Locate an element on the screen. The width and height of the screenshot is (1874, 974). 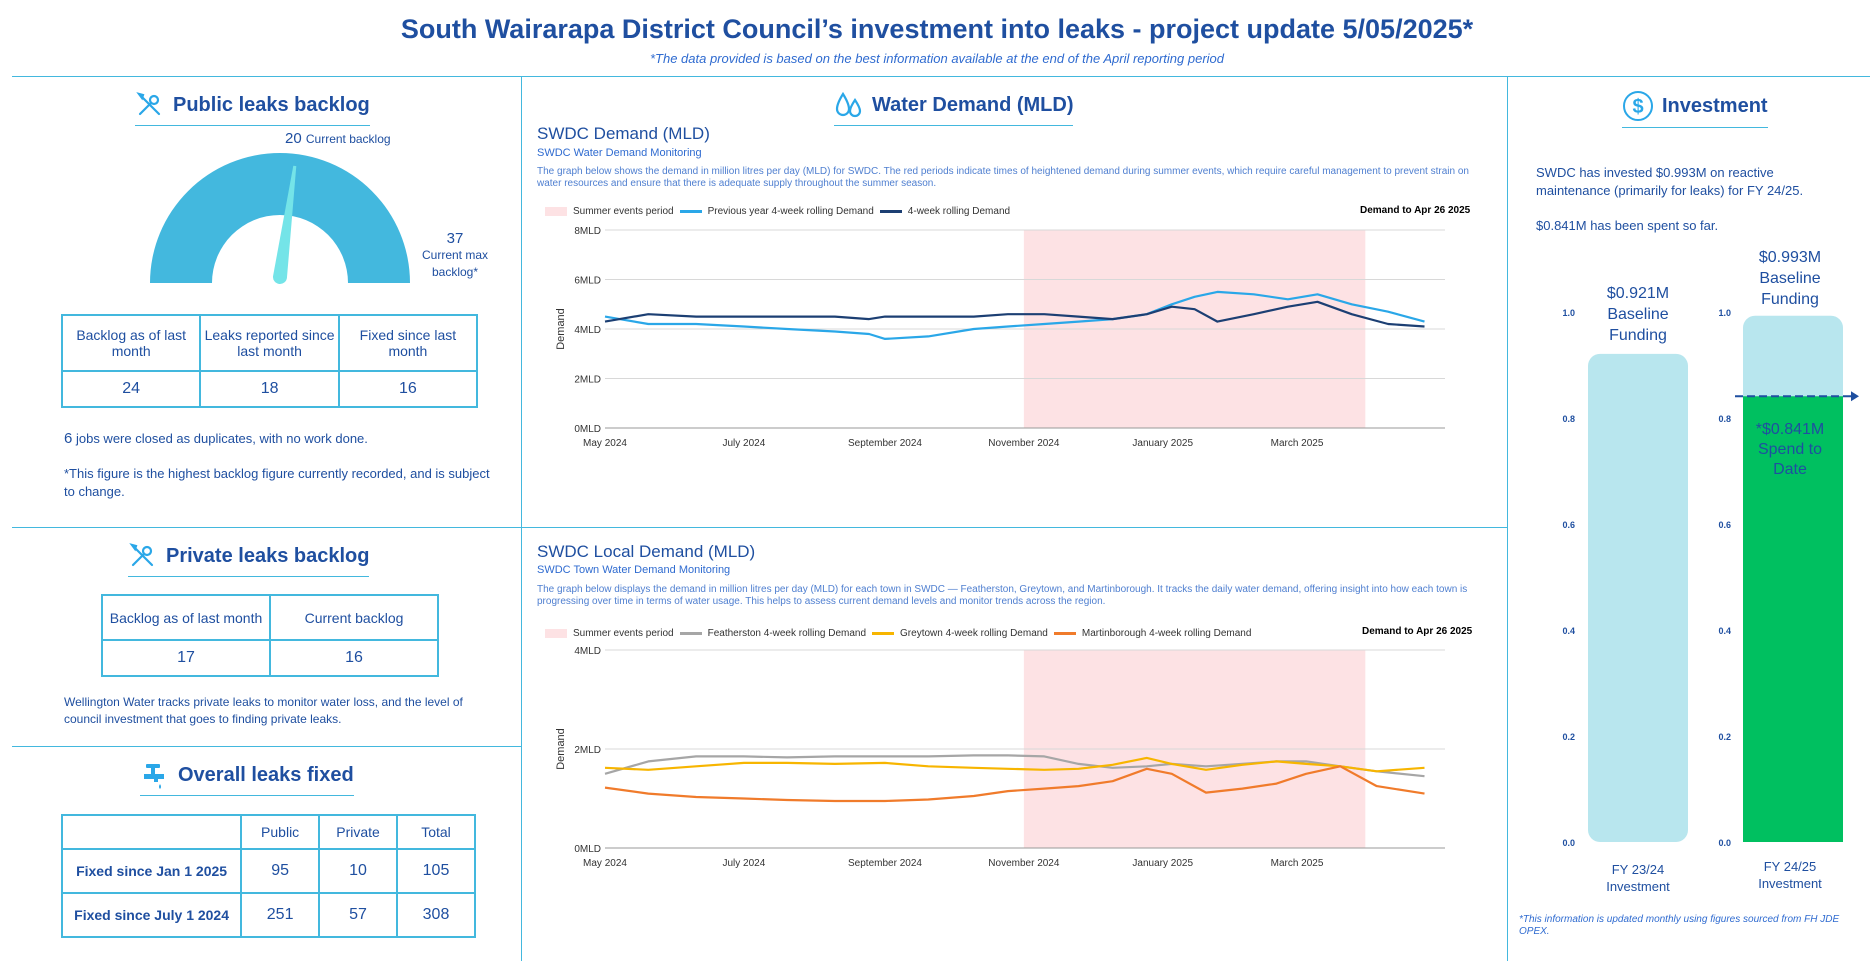
gauge-current: 20 Current backlog is located at coordinates (338, 138).